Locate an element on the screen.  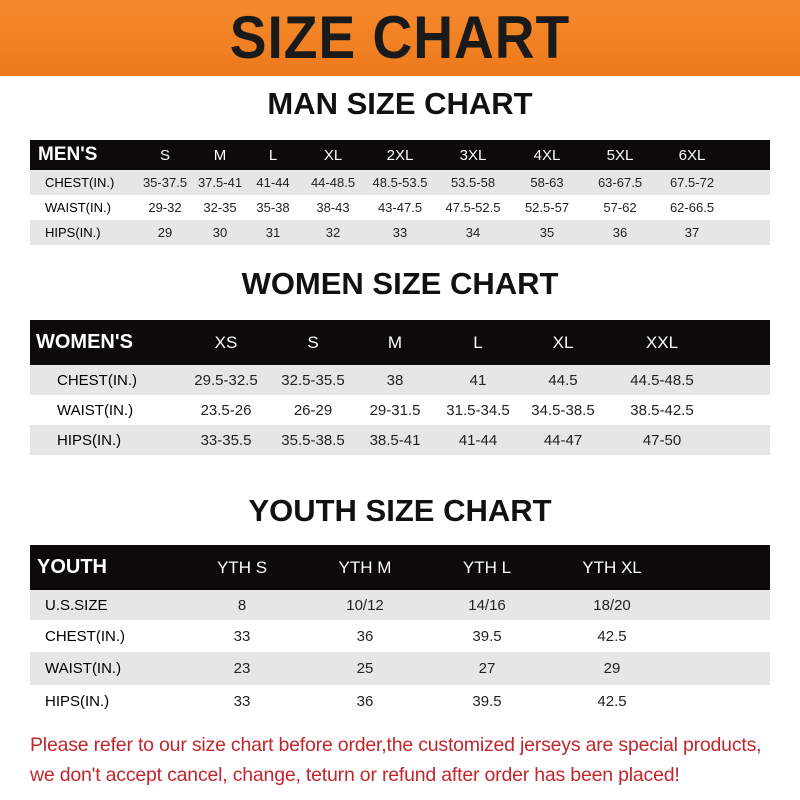
value-cell: 38-43 is located at coordinates (333, 207).